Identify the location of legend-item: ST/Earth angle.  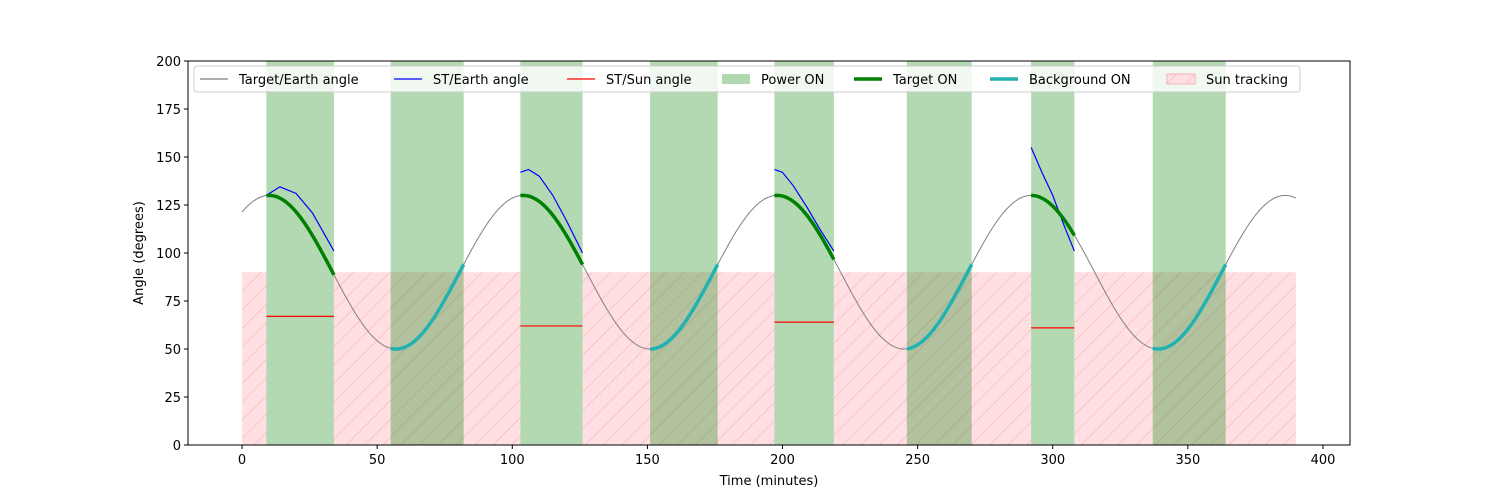
(461, 80).